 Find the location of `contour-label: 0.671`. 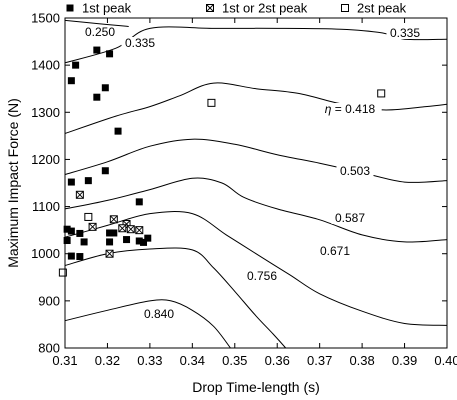

contour-label: 0.671 is located at coordinates (335, 251).